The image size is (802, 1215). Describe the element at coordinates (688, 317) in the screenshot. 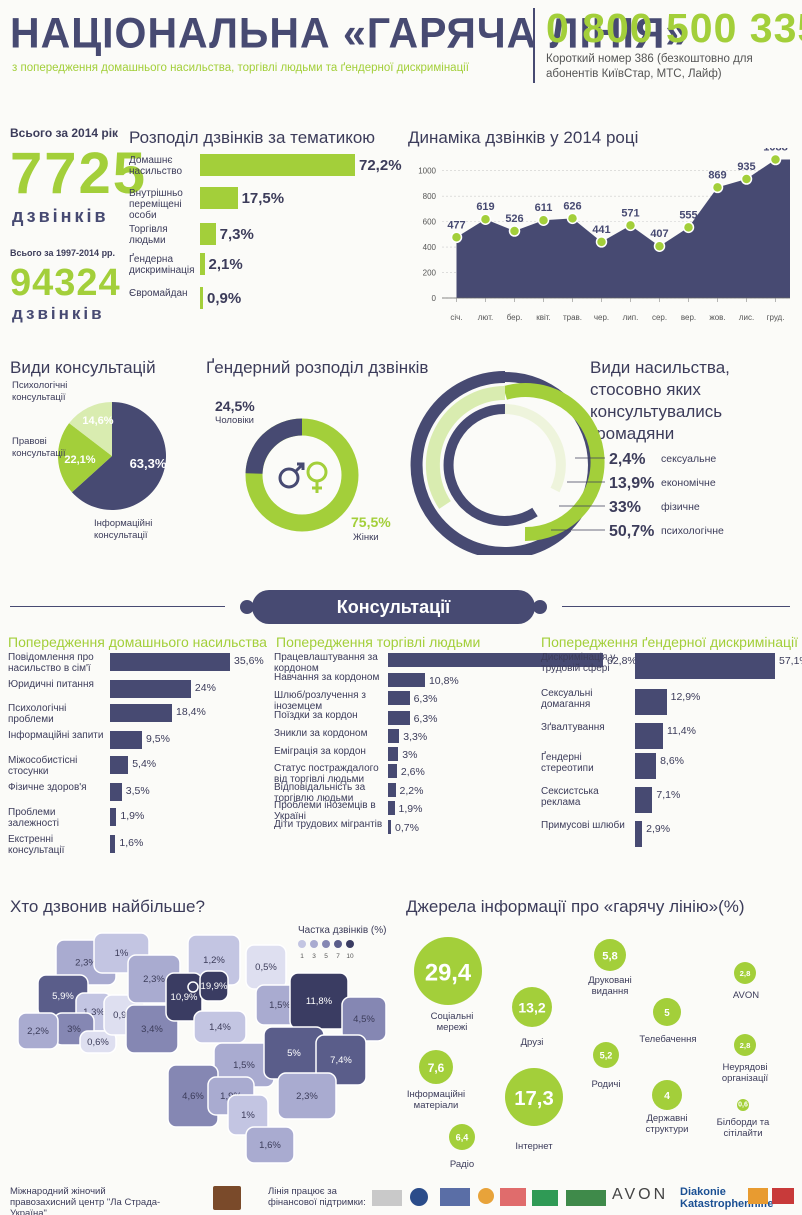

I see `x-tick-label: вер.` at that location.